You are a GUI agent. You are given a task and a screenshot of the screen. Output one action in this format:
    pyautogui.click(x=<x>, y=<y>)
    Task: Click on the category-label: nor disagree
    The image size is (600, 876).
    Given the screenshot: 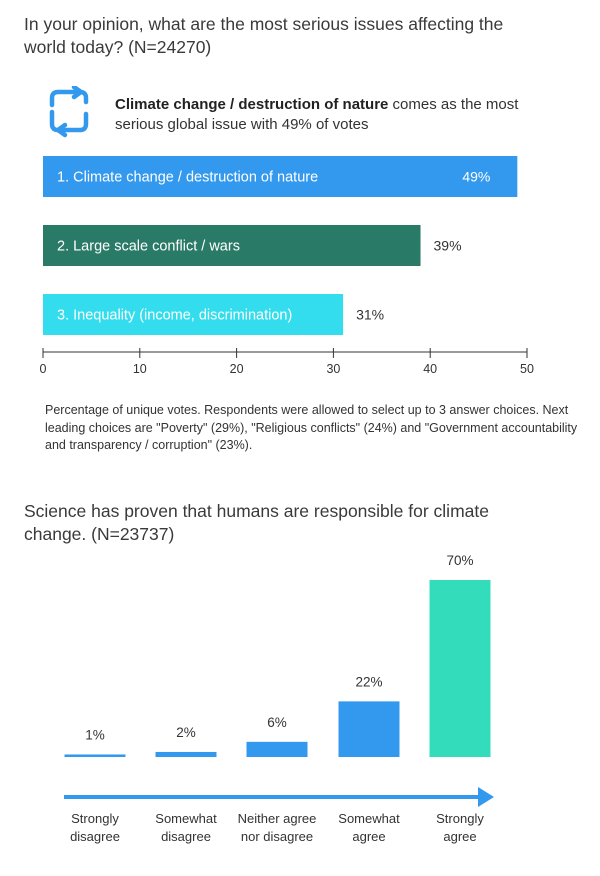 What is the action you would take?
    pyautogui.click(x=277, y=836)
    